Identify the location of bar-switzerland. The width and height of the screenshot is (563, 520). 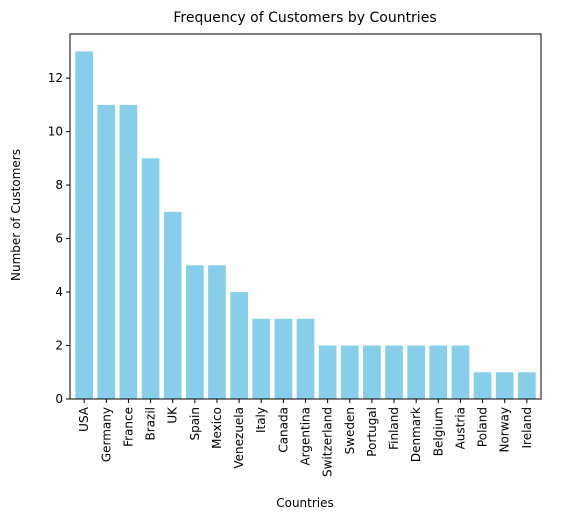
(327, 372).